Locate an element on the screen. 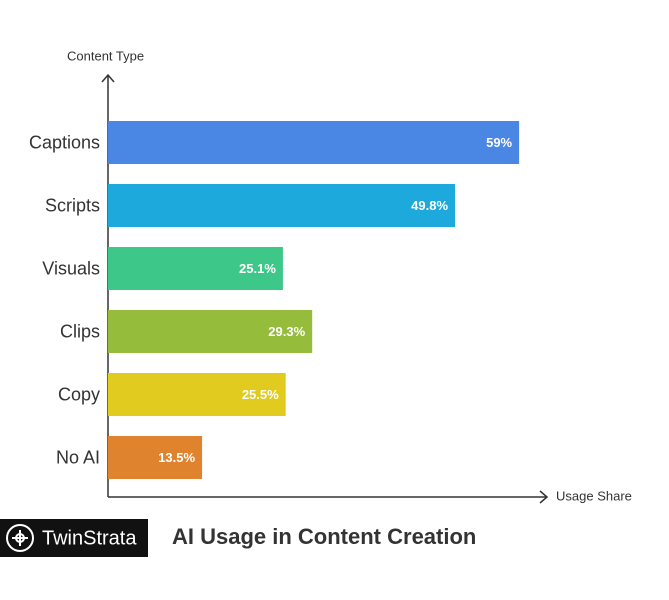 Image resolution: width=669 pixels, height=600 pixels. value-label: 49.8% is located at coordinates (429, 205).